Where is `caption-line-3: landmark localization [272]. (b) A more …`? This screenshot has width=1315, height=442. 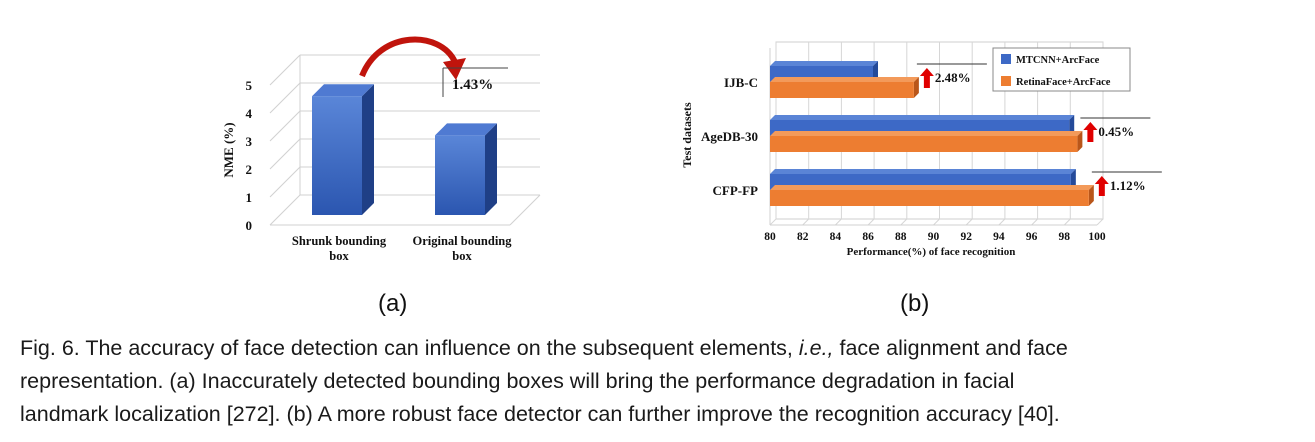 caption-line-3: landmark localization [272]. (b) A more … is located at coordinates (540, 414).